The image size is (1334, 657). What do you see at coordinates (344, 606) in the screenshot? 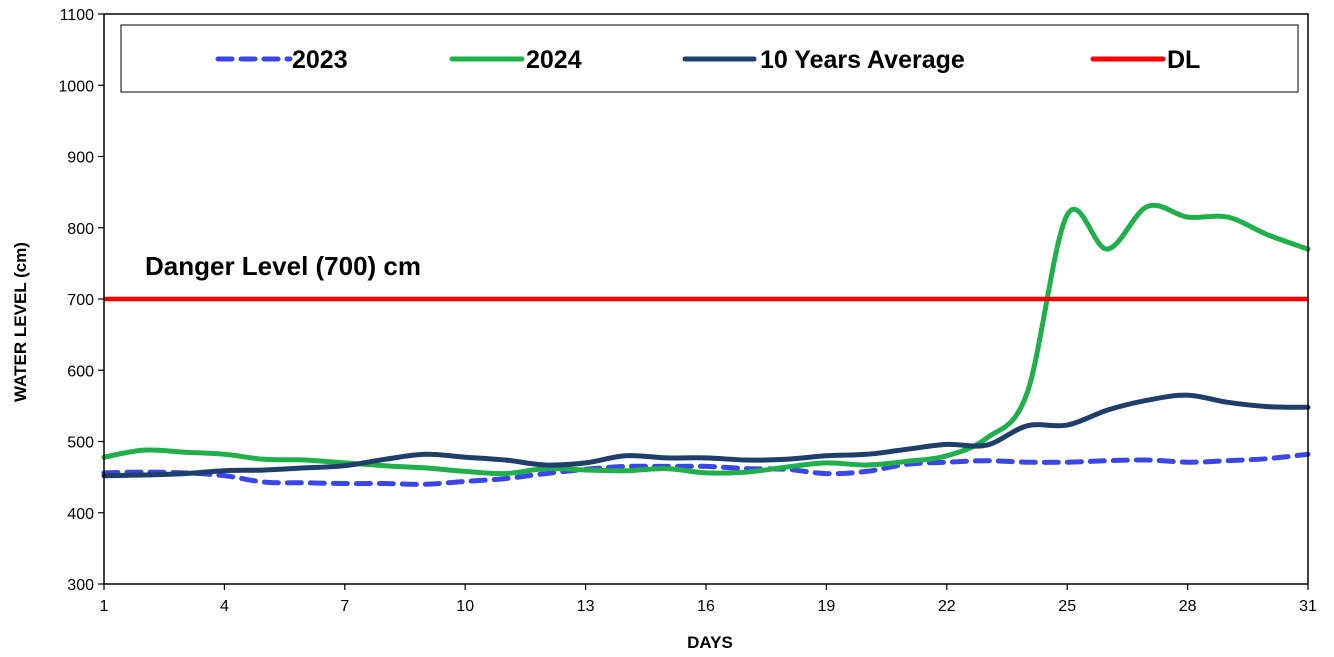
I see `x-tick-label: 7` at bounding box center [344, 606].